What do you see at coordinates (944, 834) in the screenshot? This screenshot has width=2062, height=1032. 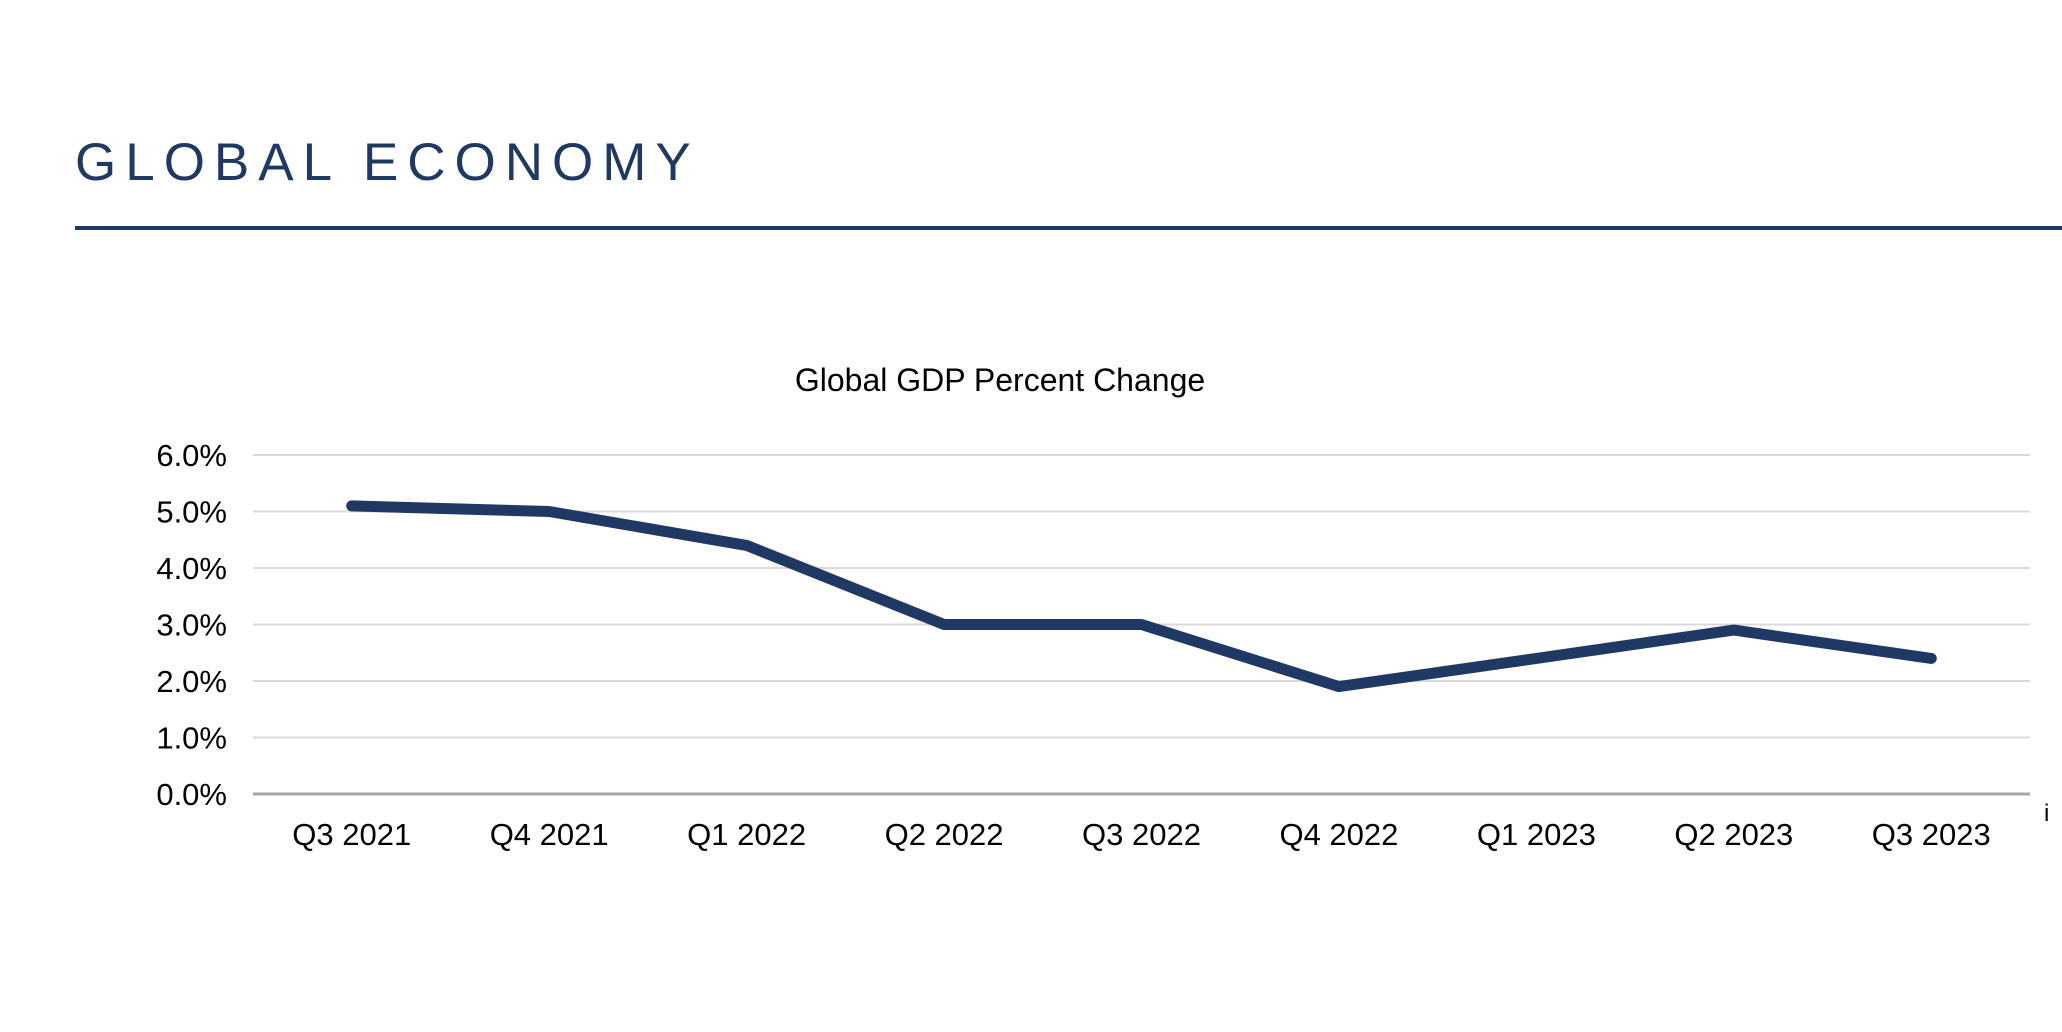 I see `x-tick-label: Q2 2022` at bounding box center [944, 834].